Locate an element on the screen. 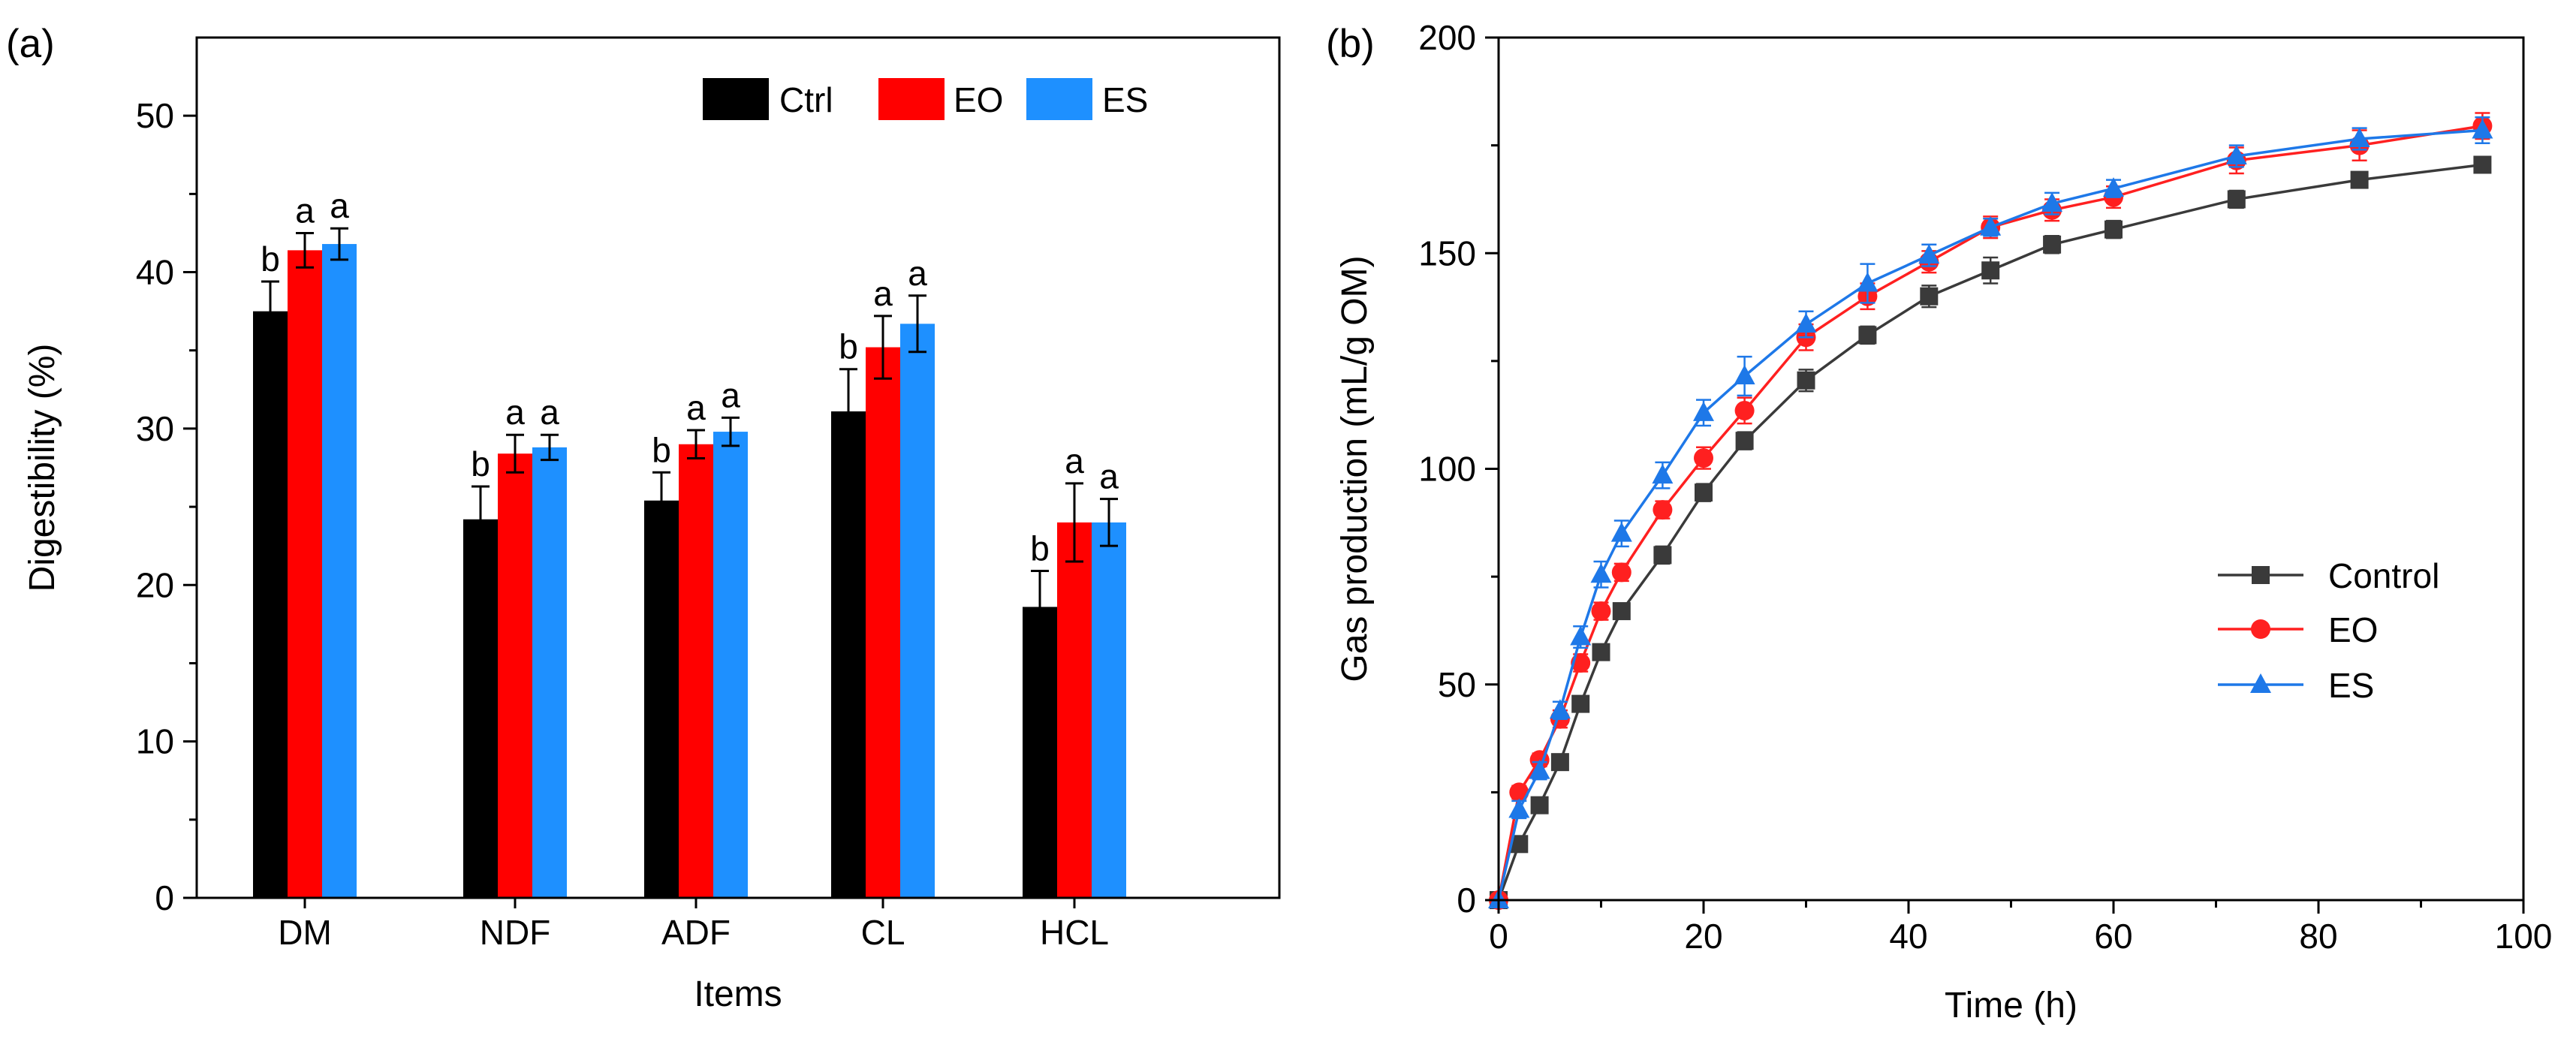 This screenshot has width=2576, height=1048. error-bar-eo-cl is located at coordinates (883, 347).